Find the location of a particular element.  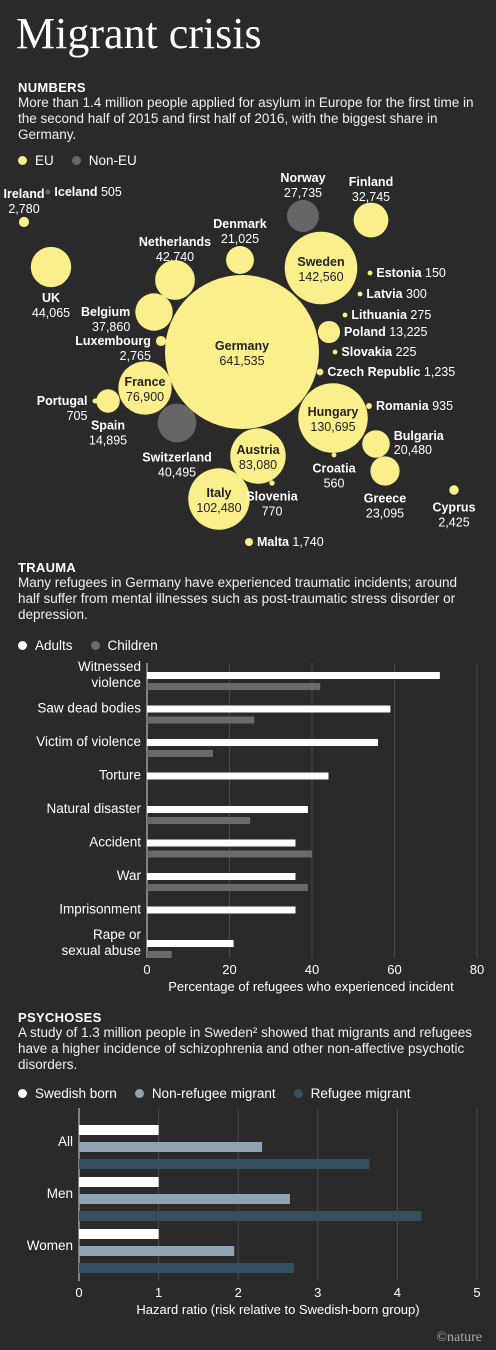

bar-children-accident is located at coordinates (229, 854).